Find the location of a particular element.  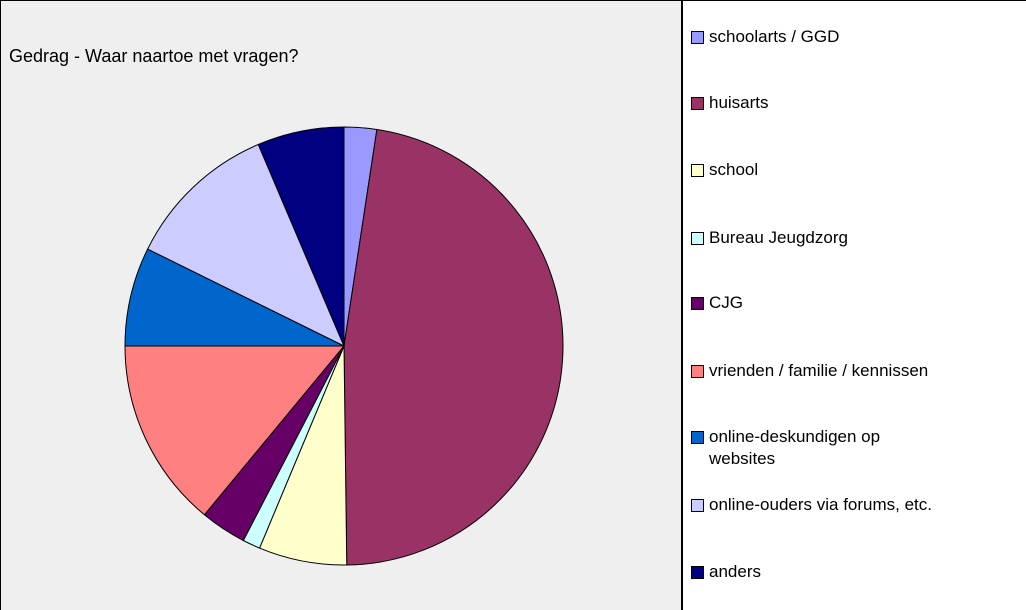

legend-label: CJG is located at coordinates (726, 302).